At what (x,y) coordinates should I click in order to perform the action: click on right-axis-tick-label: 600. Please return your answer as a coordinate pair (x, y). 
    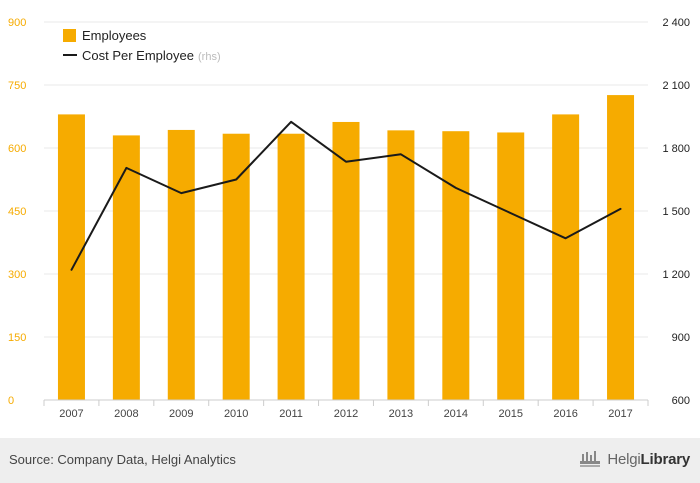
    Looking at the image, I should click on (681, 401).